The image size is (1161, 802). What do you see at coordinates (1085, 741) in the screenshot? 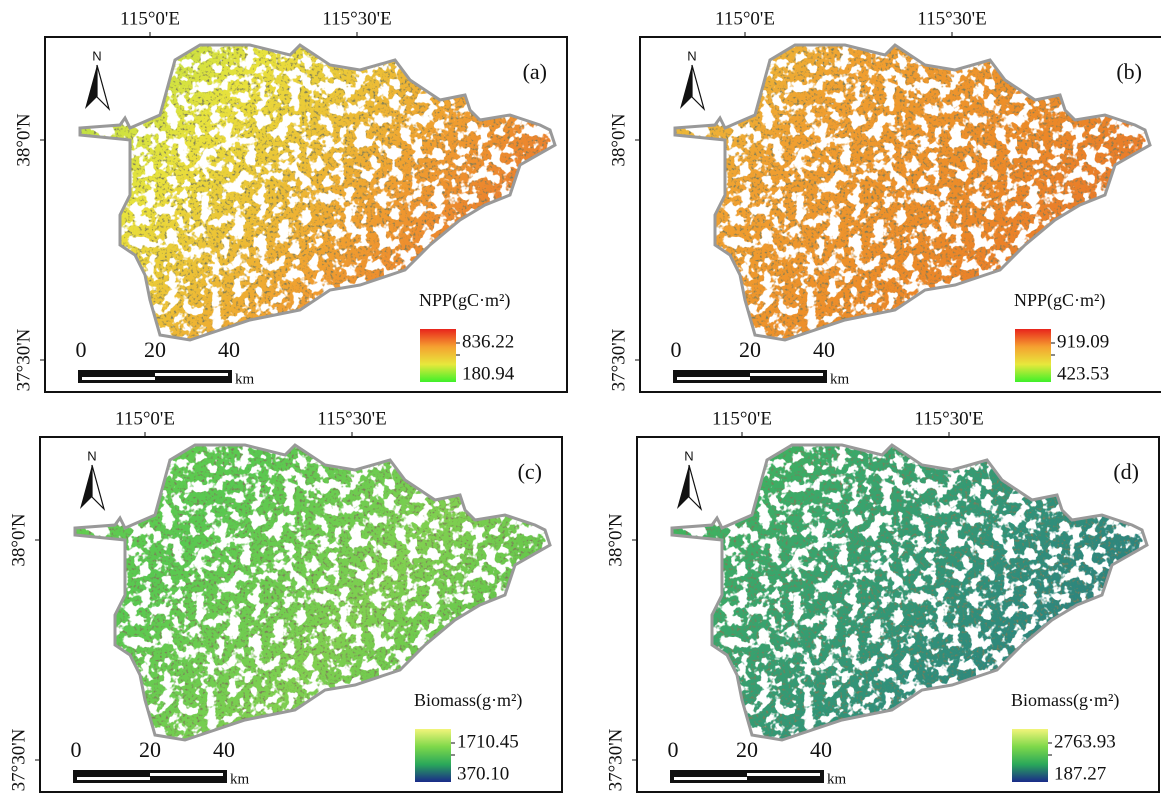
I see `legend-high: 2763.93` at bounding box center [1085, 741].